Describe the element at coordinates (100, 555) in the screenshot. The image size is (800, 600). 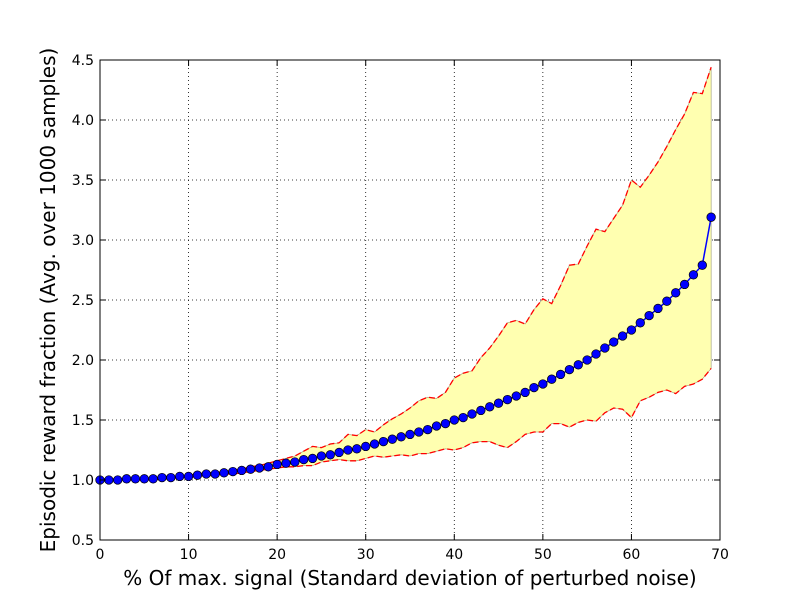
I see `x-tick-label: 0` at that location.